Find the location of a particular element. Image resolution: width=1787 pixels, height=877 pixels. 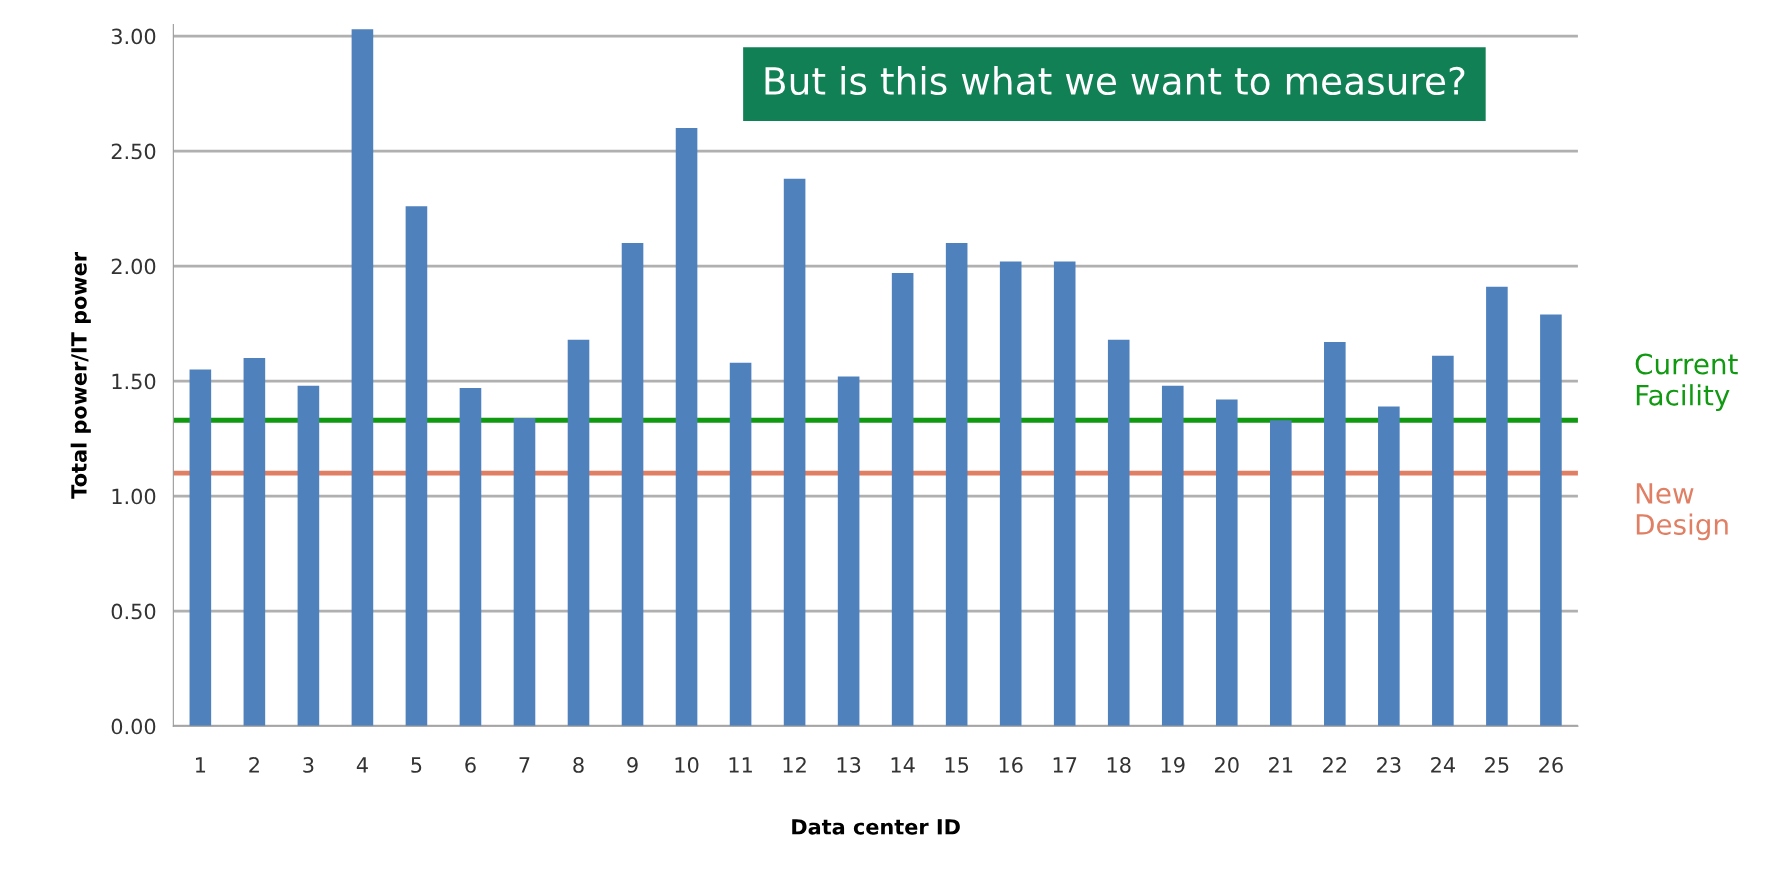

y-tick-label: 2.00 is located at coordinates (133, 266).